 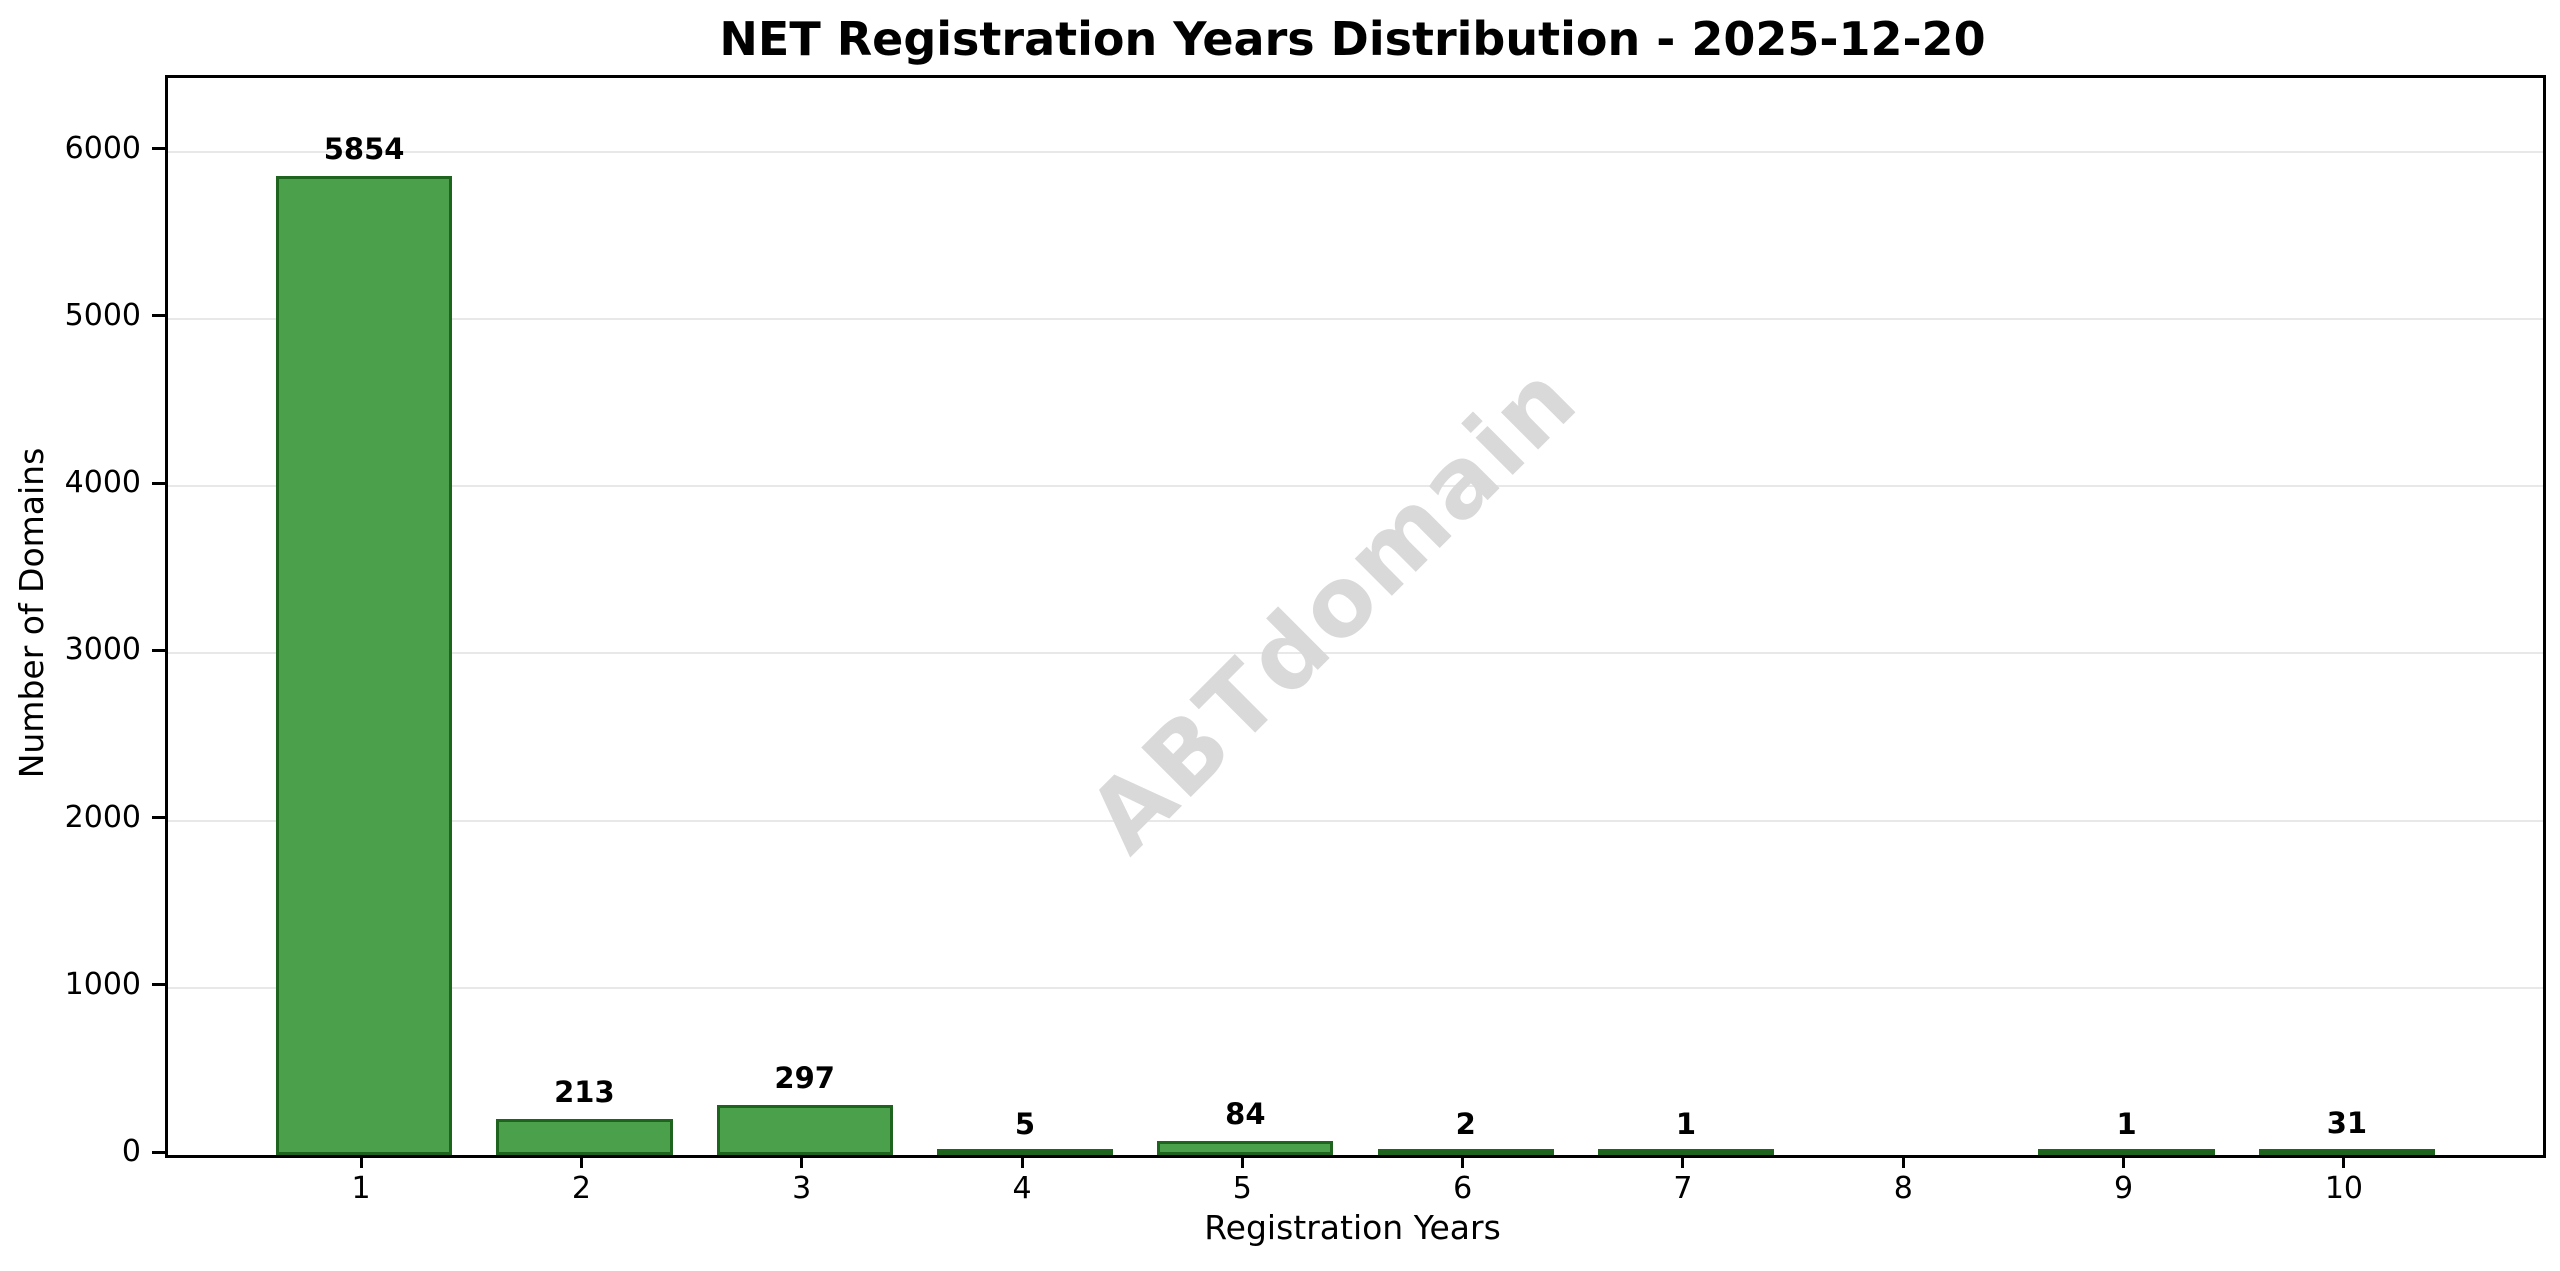 I want to click on y-tick-label-1000: 1000, so click(x=102, y=984).